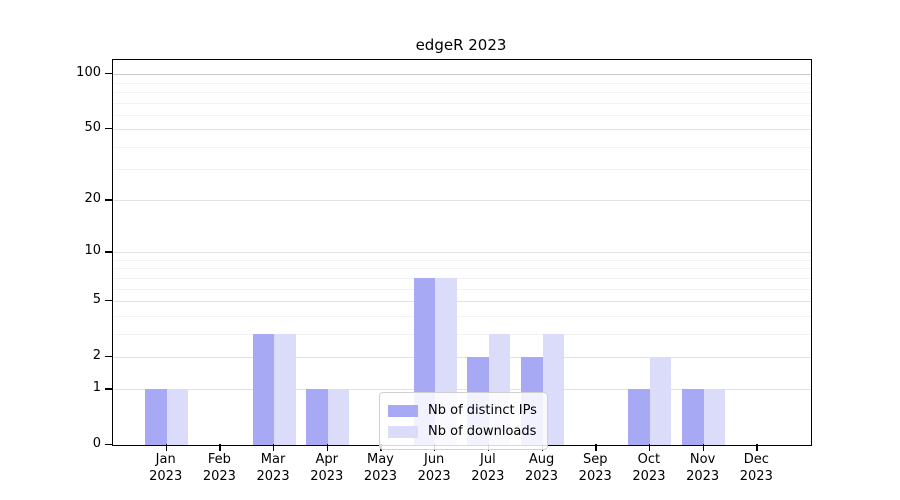  I want to click on bar-downloads-jan, so click(177, 417).